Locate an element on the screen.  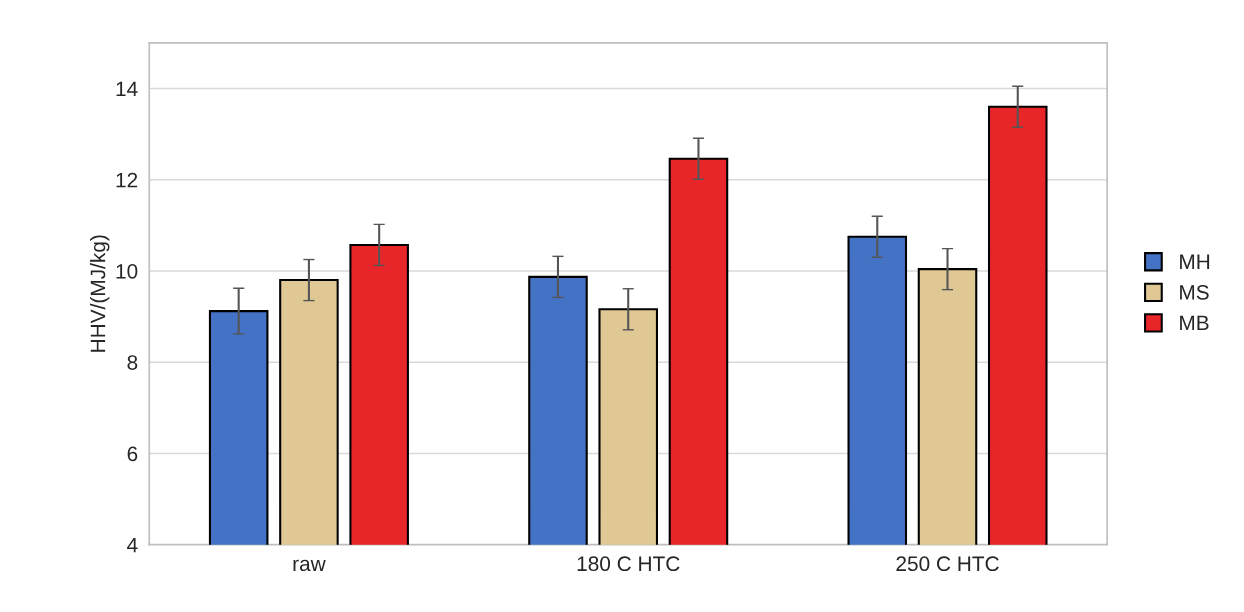
x-tick-label: raw is located at coordinates (309, 565).